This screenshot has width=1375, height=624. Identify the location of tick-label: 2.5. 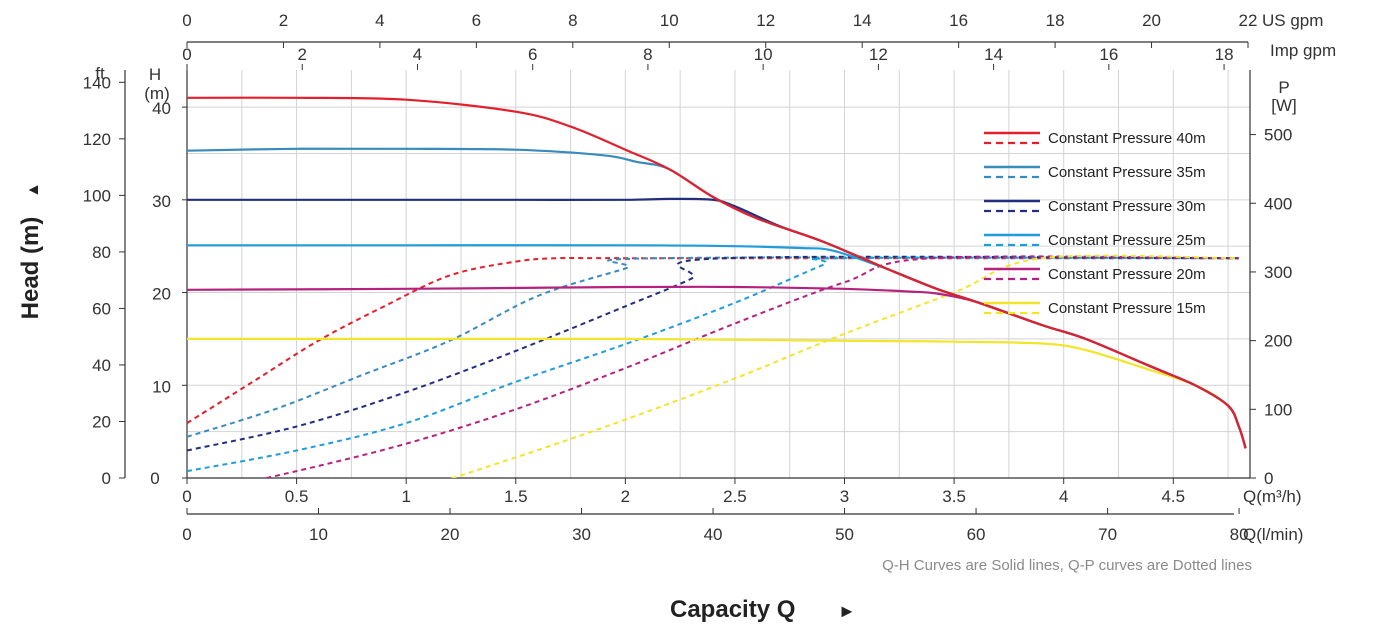
(735, 496).